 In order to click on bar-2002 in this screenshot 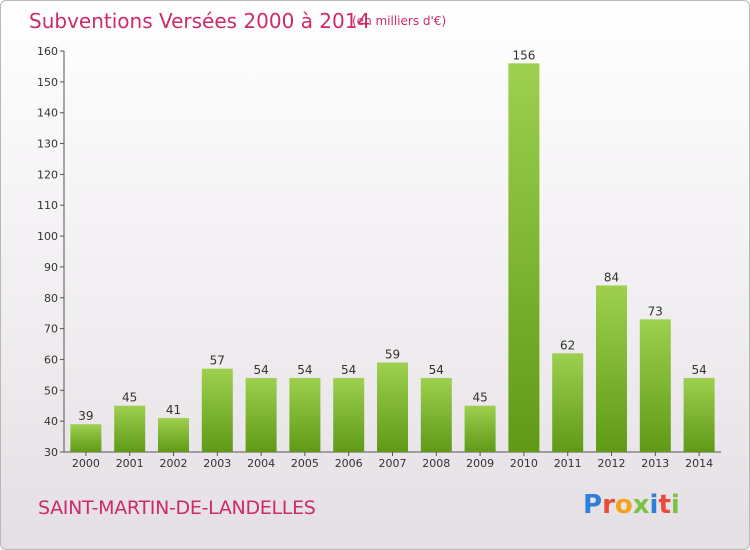, I will do `click(173, 435)`.